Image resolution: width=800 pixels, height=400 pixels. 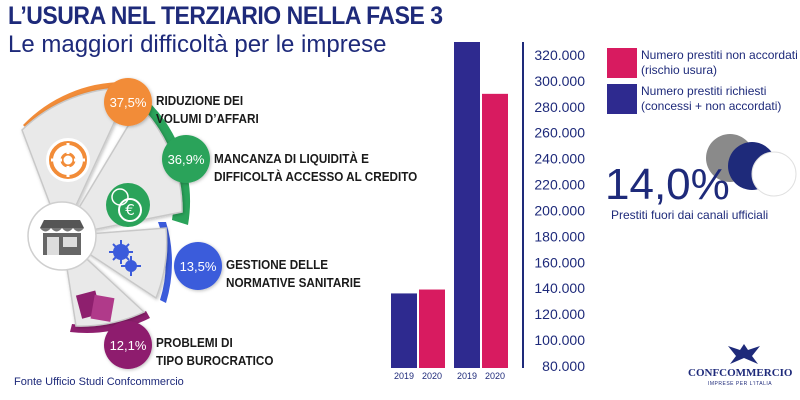 What do you see at coordinates (293, 273) in the screenshot?
I see `cause-label-3: GESTIONE DELLE NORMATIVE SANITARIE` at bounding box center [293, 273].